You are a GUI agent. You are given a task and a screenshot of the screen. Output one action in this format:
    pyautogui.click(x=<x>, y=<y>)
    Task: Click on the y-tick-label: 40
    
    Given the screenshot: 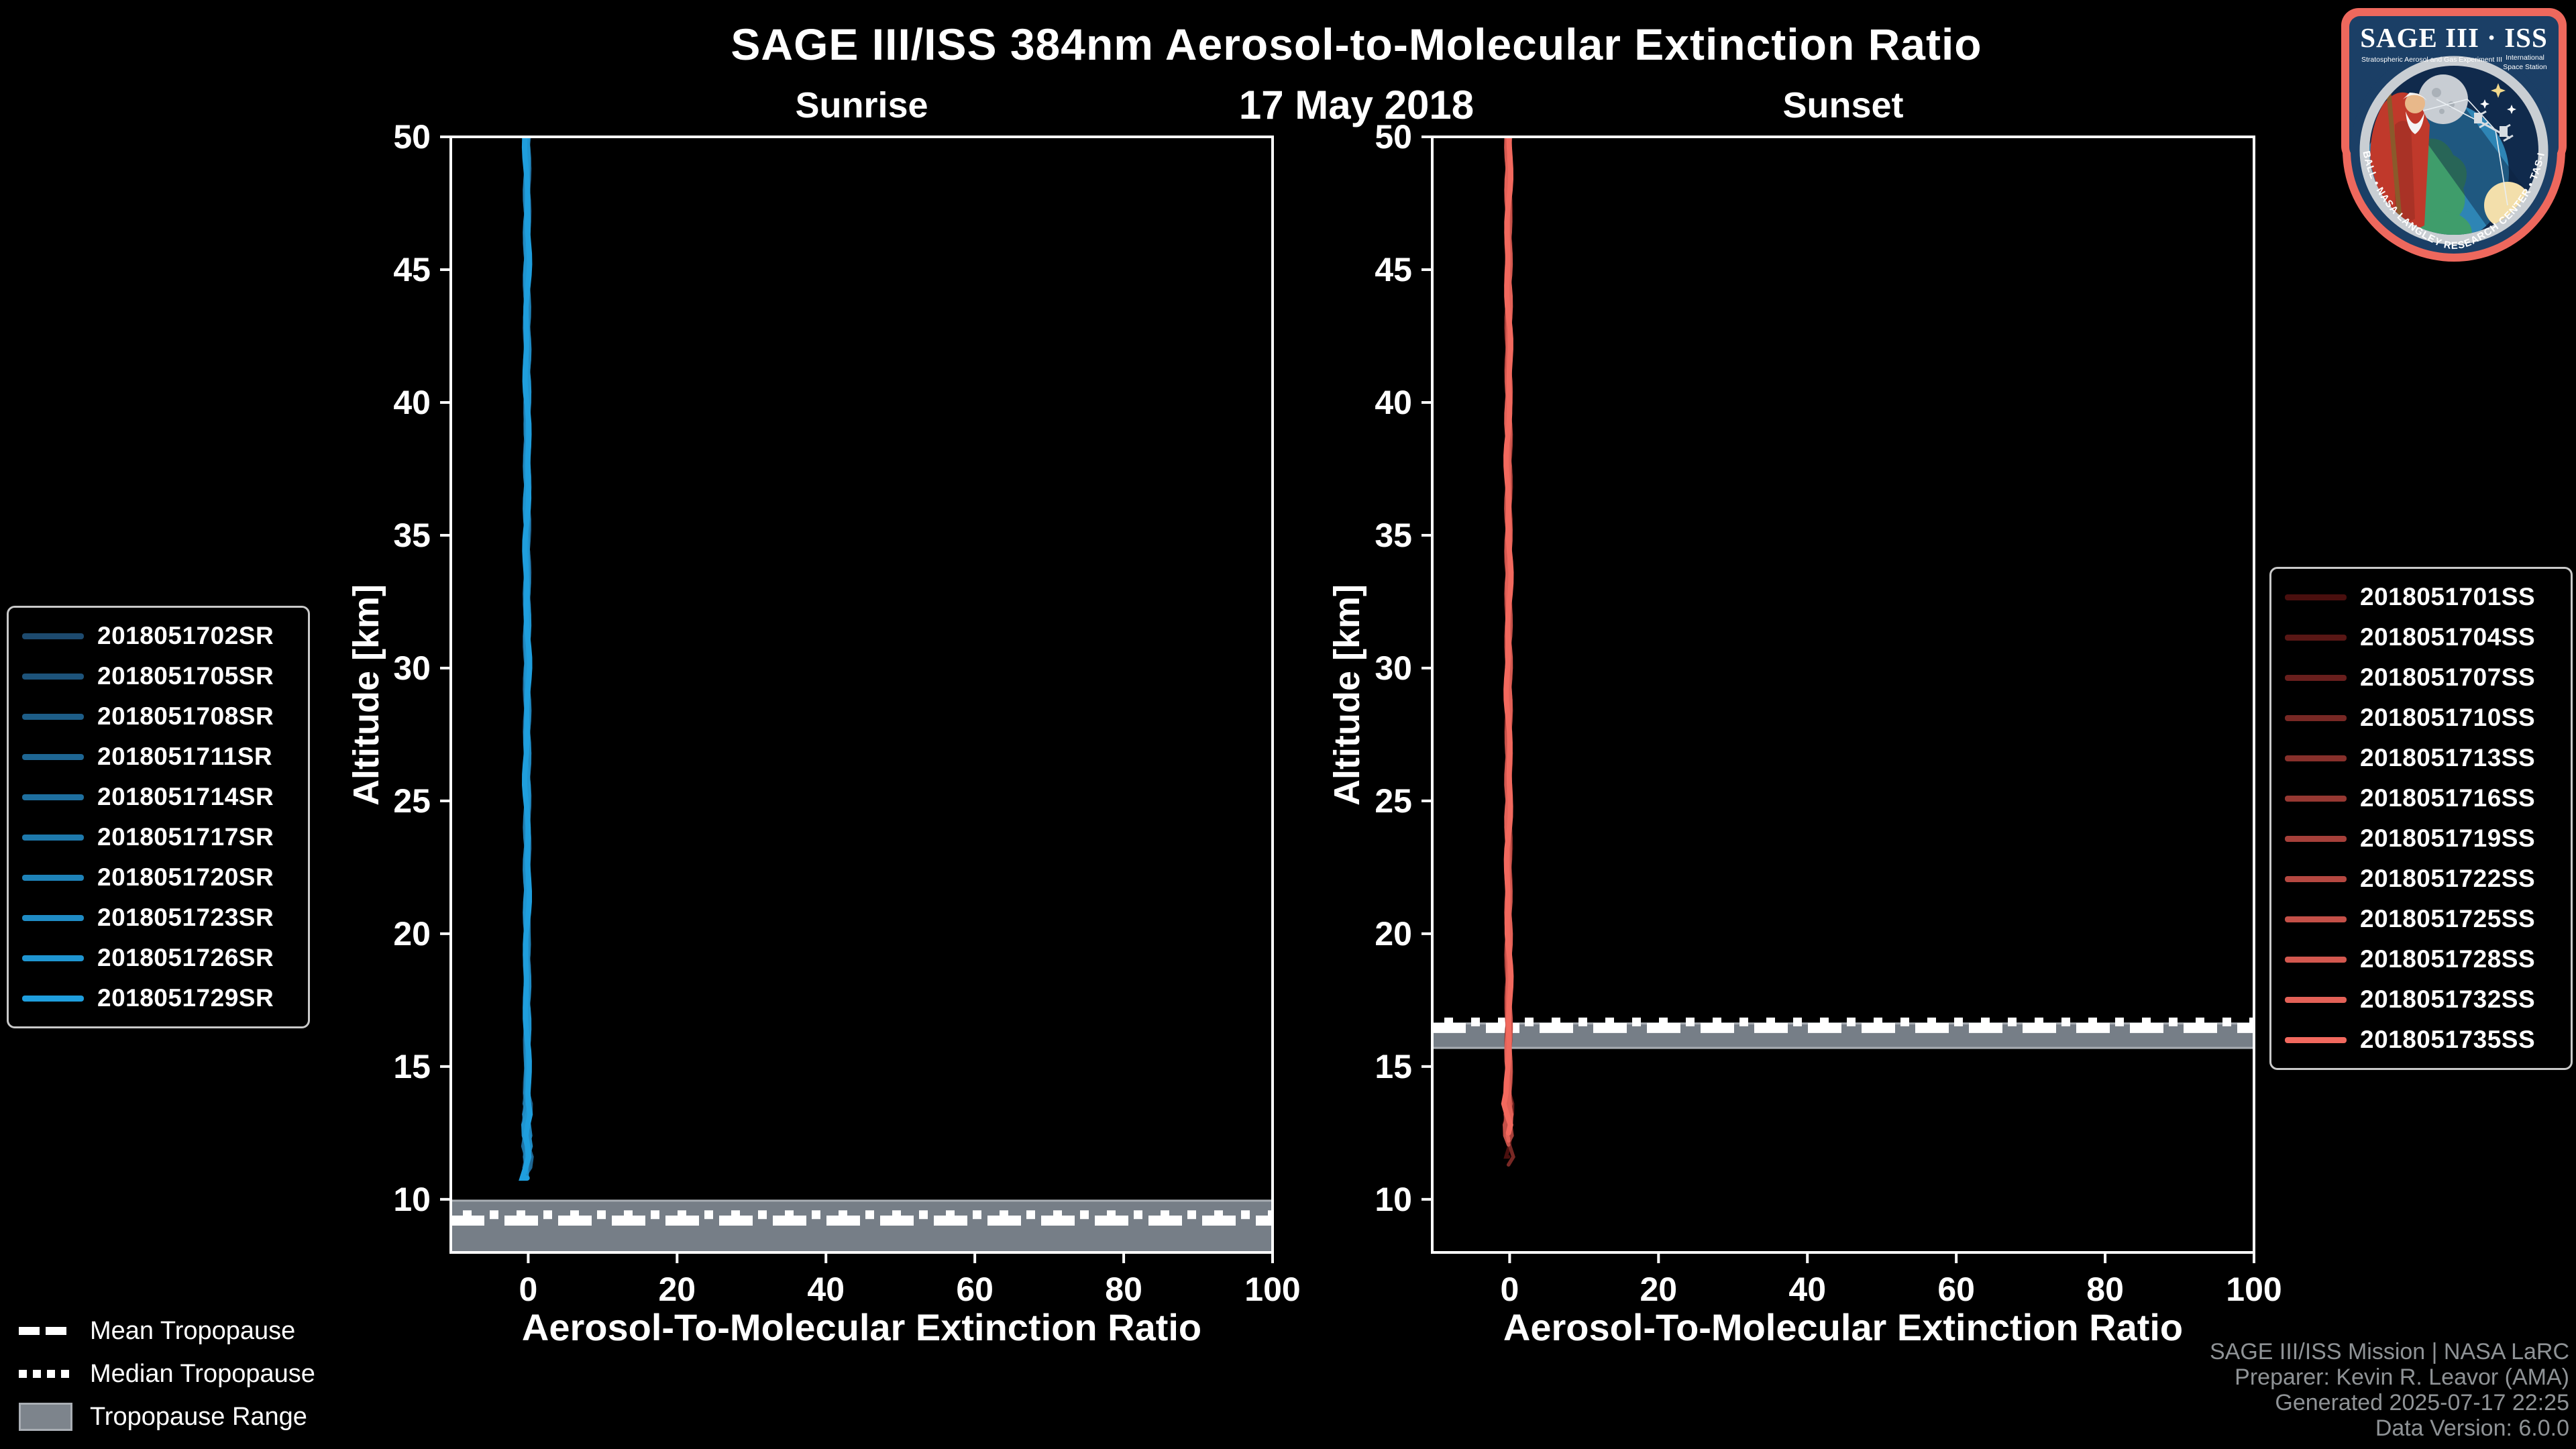 What is the action you would take?
    pyautogui.click(x=412, y=402)
    